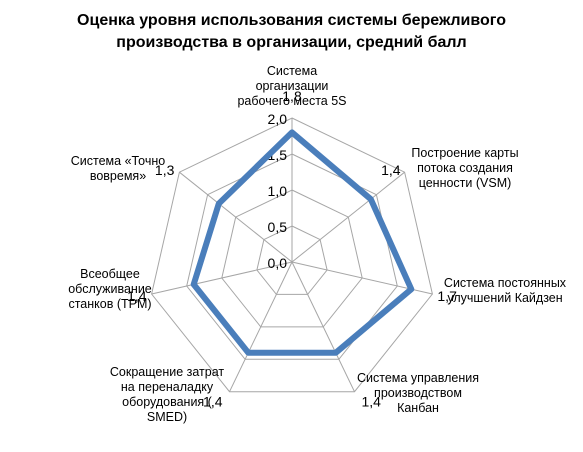 Image resolution: width=583 pixels, height=452 pixels. Describe the element at coordinates (118, 161) in the screenshot. I see `category-label-6-line-0: Система «Точно` at that location.